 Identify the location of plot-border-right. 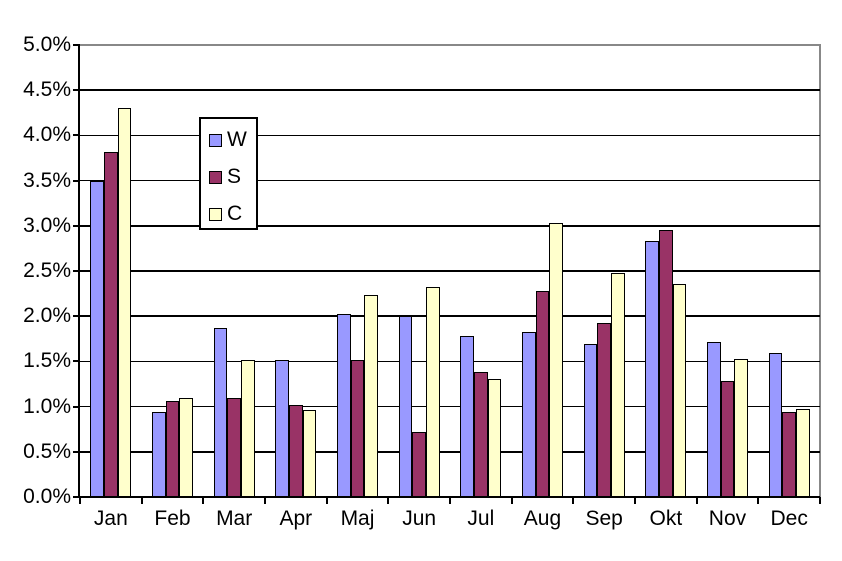
(820, 270).